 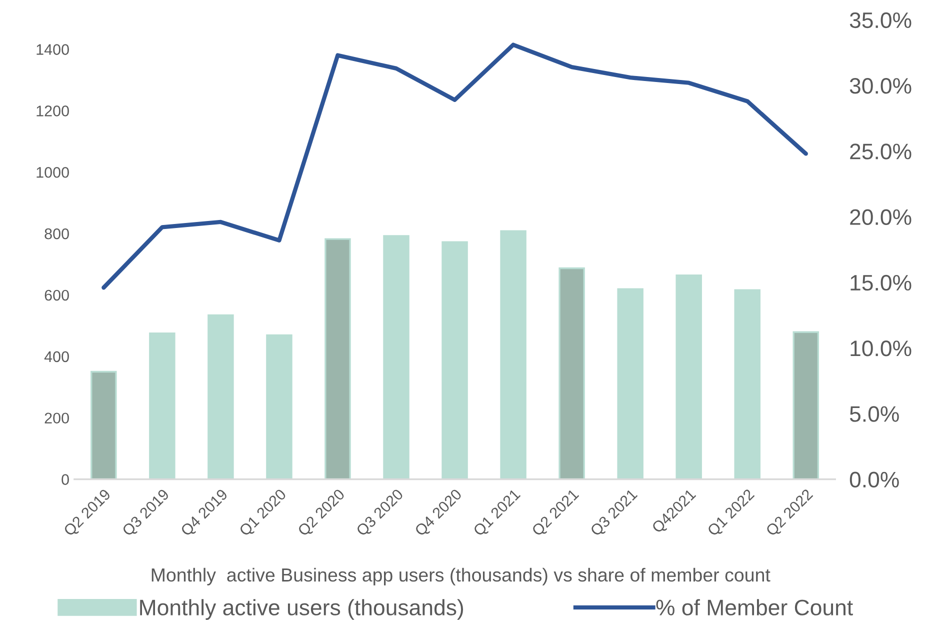 I want to click on y2-tick-label: 20.0%, so click(x=881, y=217).